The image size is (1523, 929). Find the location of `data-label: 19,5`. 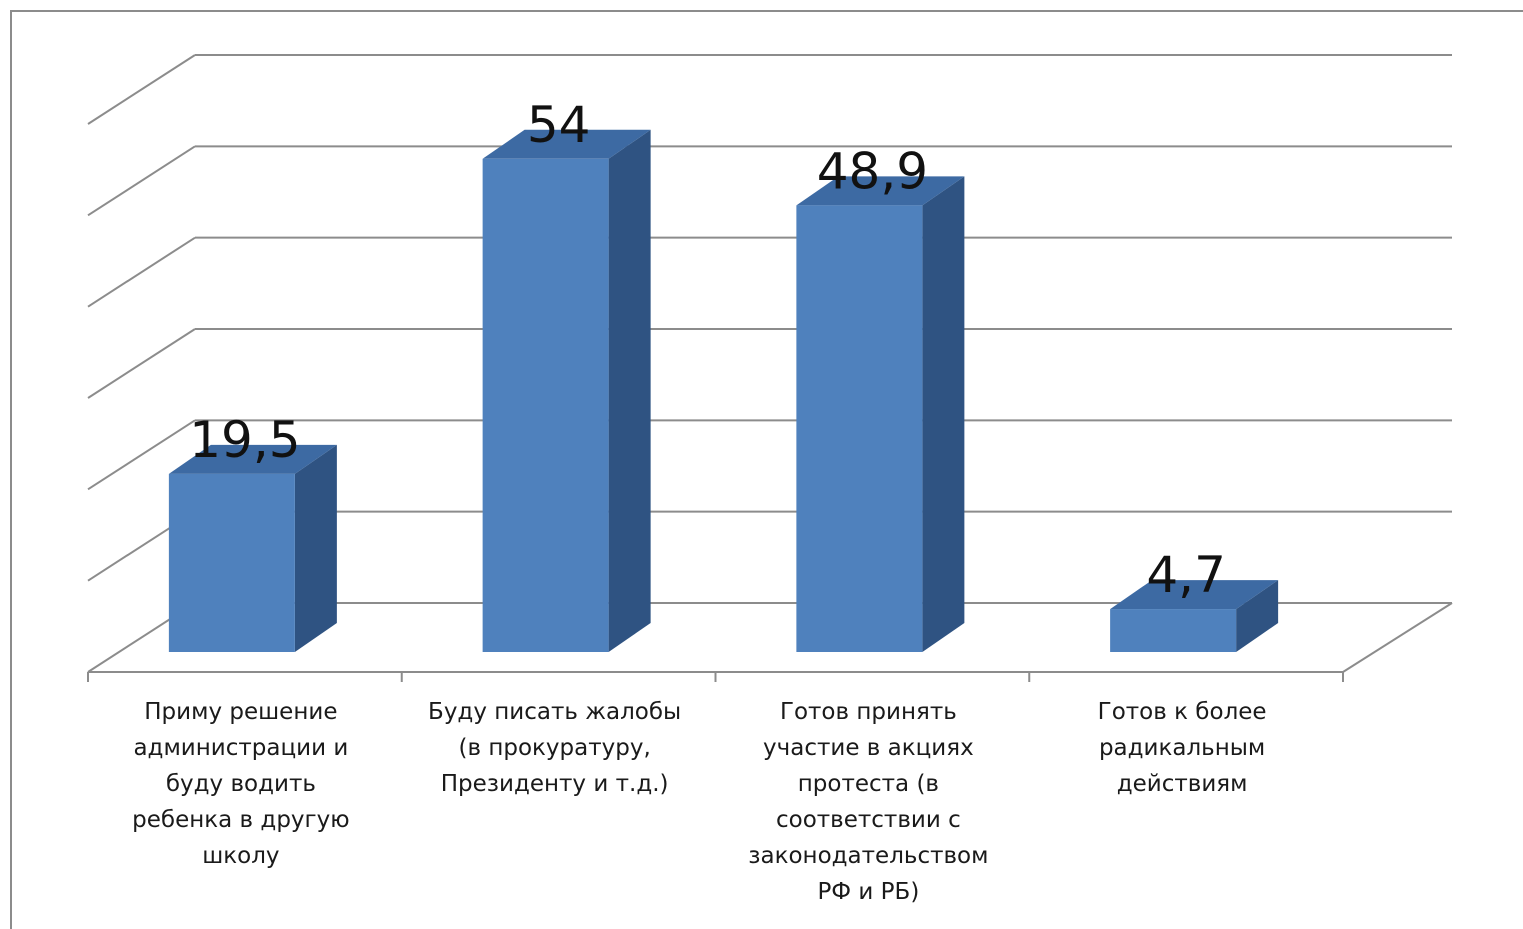

data-label: 19,5 is located at coordinates (244, 440).